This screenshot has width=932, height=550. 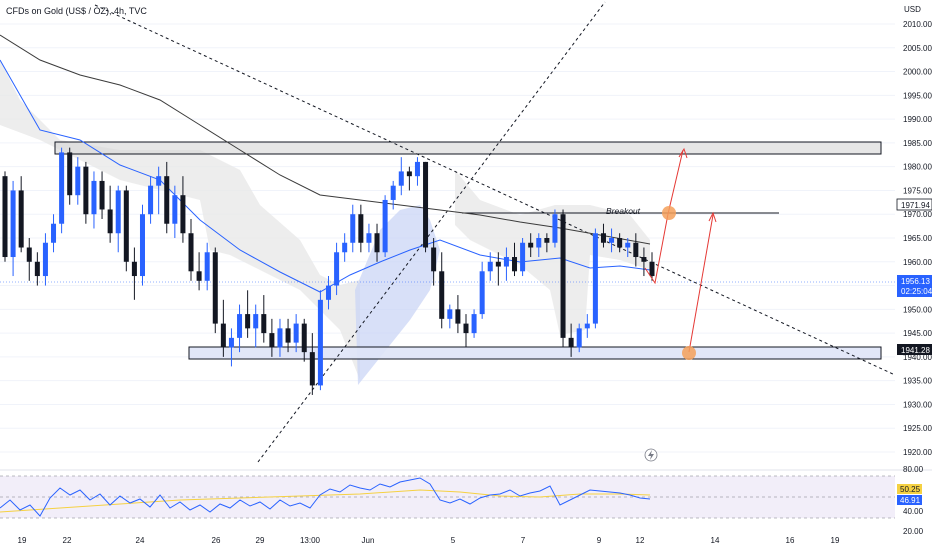 What do you see at coordinates (912, 9) in the screenshot?
I see `currency-label: USD` at bounding box center [912, 9].